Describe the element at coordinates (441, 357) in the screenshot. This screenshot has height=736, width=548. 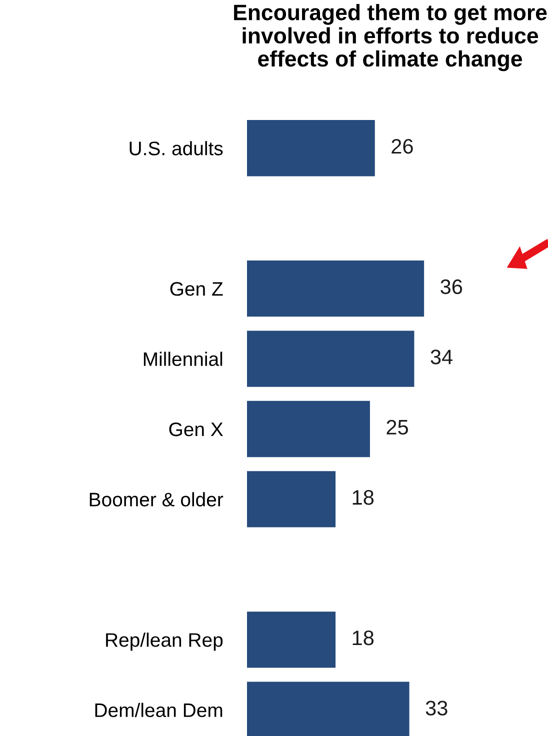
I see `data-label: 34` at that location.